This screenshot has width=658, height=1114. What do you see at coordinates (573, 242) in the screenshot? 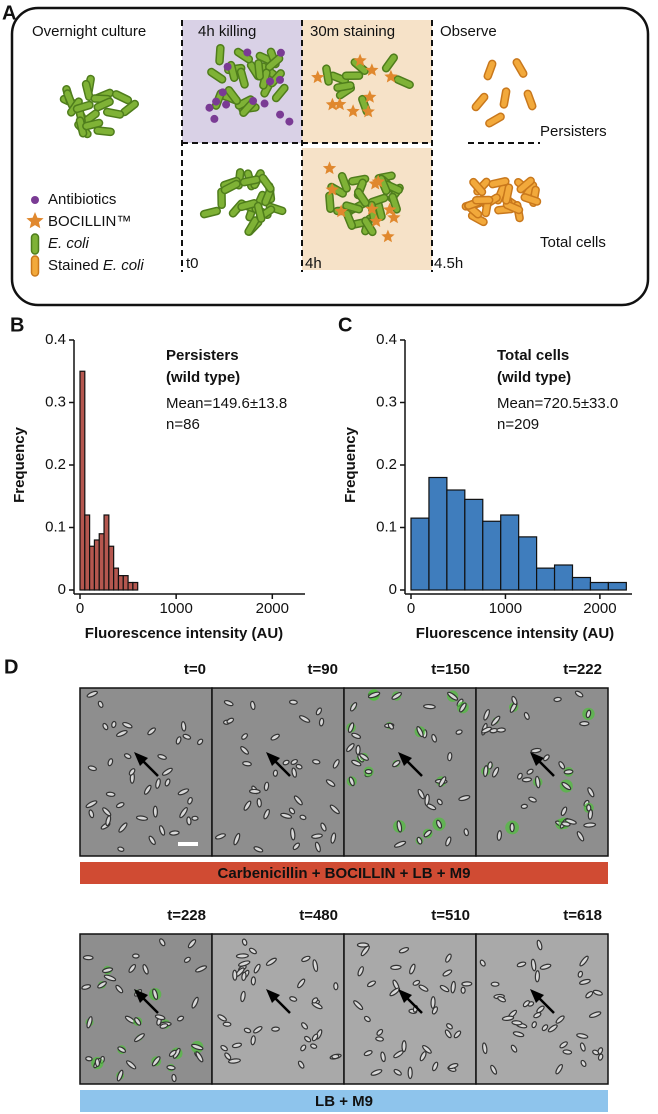
I see `outcome-label: Total cells` at bounding box center [573, 242].